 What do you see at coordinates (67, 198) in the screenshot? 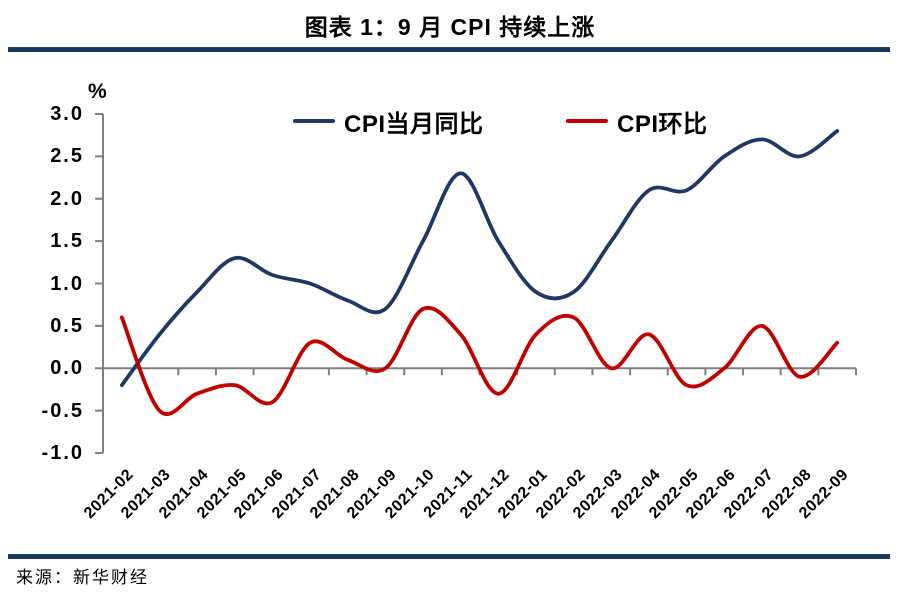
I see `y-tick-label: 2.0` at bounding box center [67, 198].